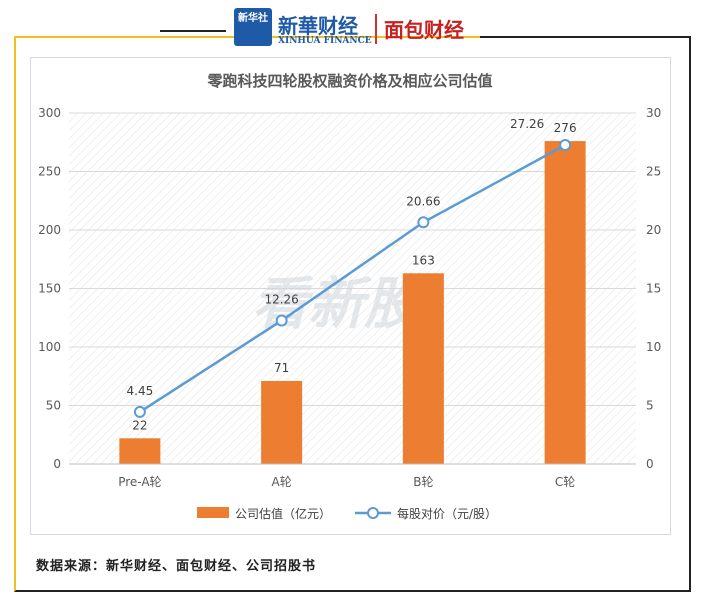 The image size is (705, 602). What do you see at coordinates (253, 27) in the screenshot?
I see `xinhua-logo: 新华社` at bounding box center [253, 27].